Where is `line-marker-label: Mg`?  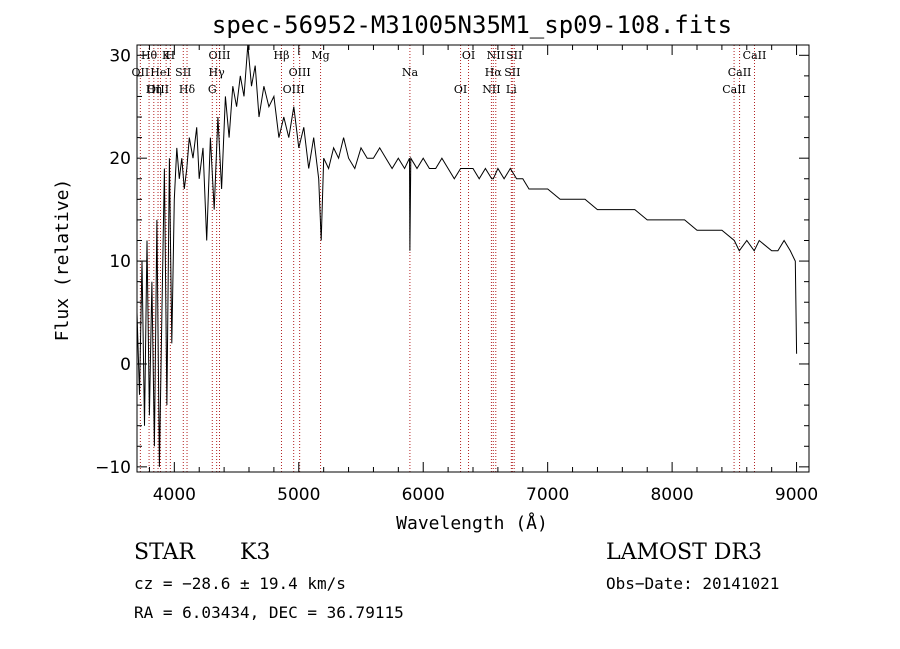
line-marker-label: Mg is located at coordinates (320, 55).